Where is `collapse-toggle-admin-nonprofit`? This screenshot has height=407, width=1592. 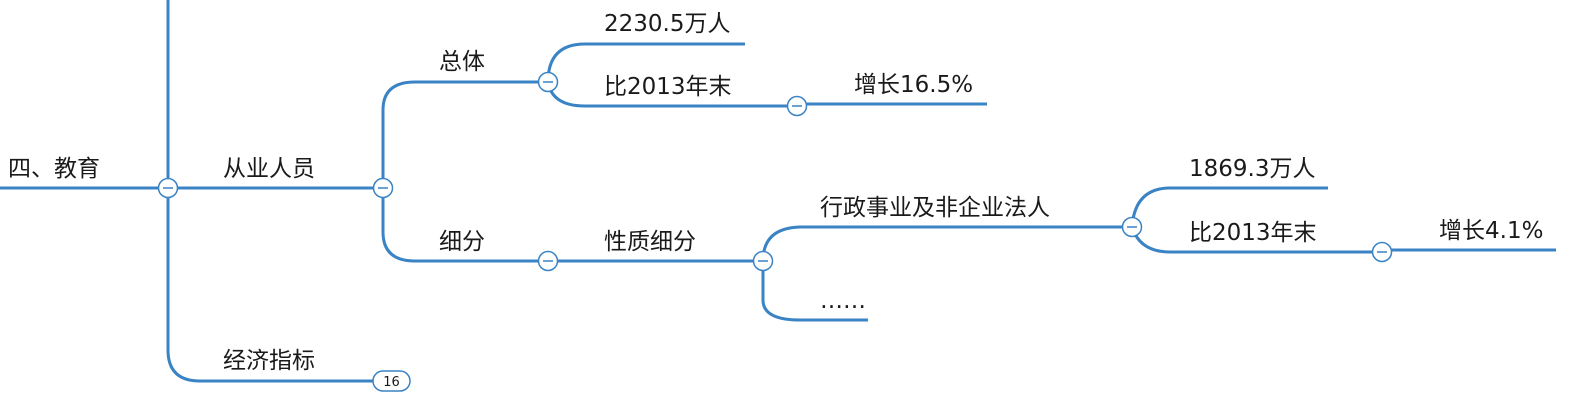 collapse-toggle-admin-nonprofit is located at coordinates (1132, 227).